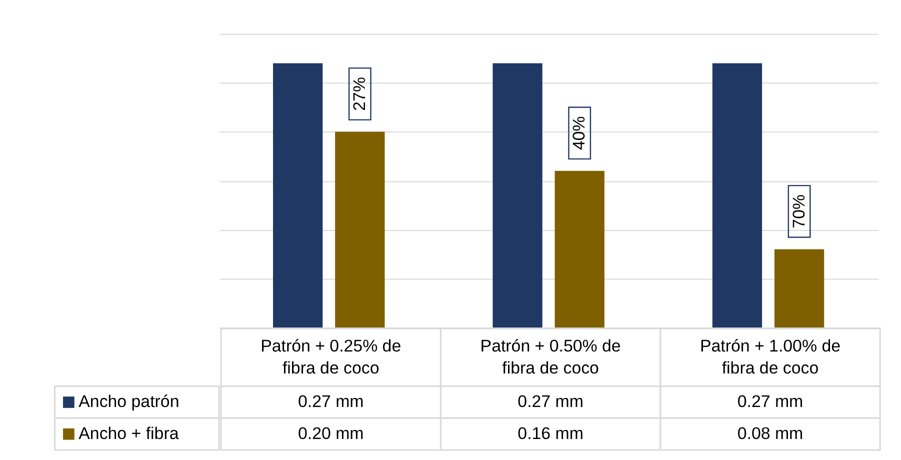 The width and height of the screenshot is (901, 460). I want to click on data-label: 0.16 mm, so click(551, 434).